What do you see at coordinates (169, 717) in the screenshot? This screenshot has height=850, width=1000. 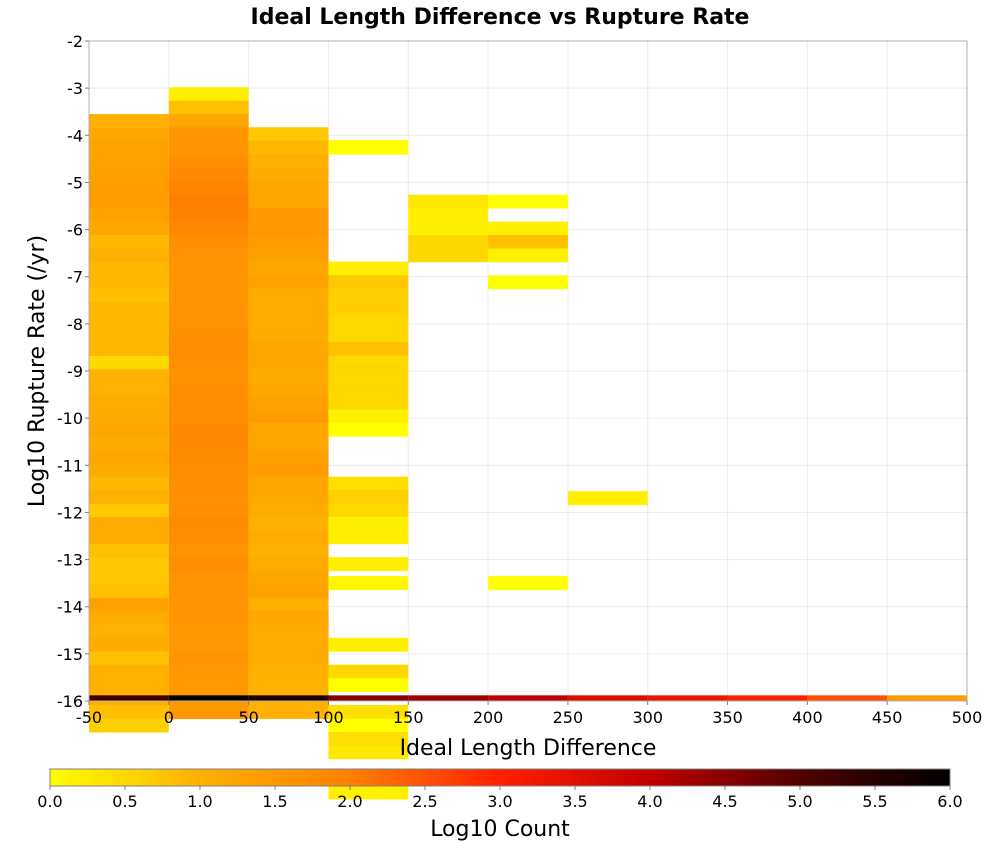 I see `x-tick-label: 0` at bounding box center [169, 717].